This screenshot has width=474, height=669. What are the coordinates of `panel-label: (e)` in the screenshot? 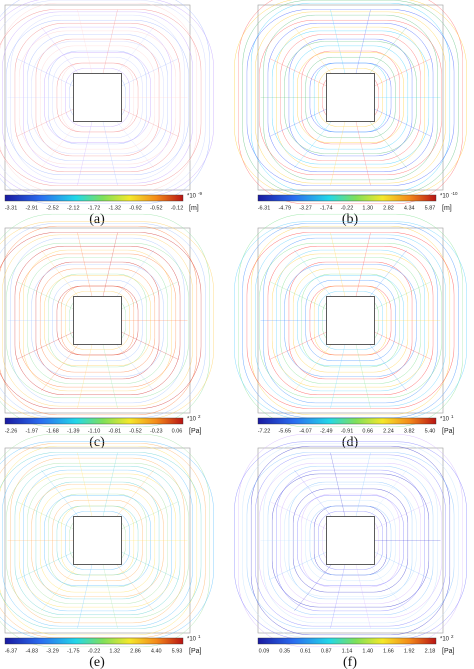 It's located at (97, 662).